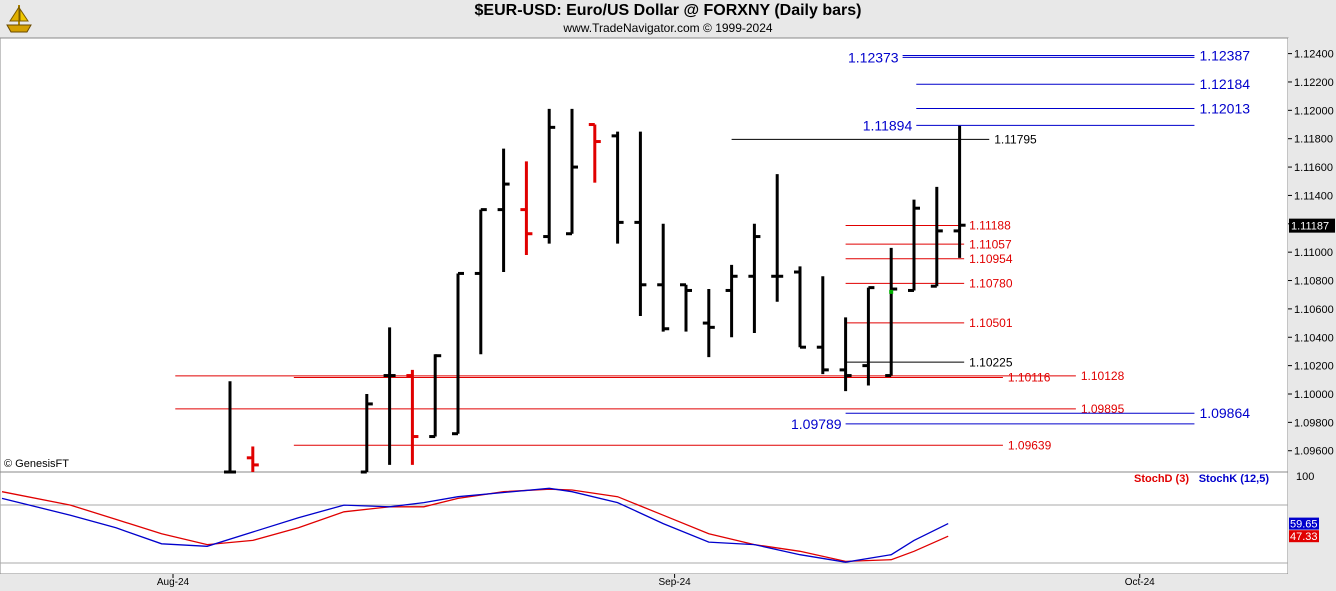 The width and height of the screenshot is (1336, 591). What do you see at coordinates (668, 28) in the screenshot?
I see `chart-subtitle: www.TradeNavigator.com © 1999-2024` at bounding box center [668, 28].